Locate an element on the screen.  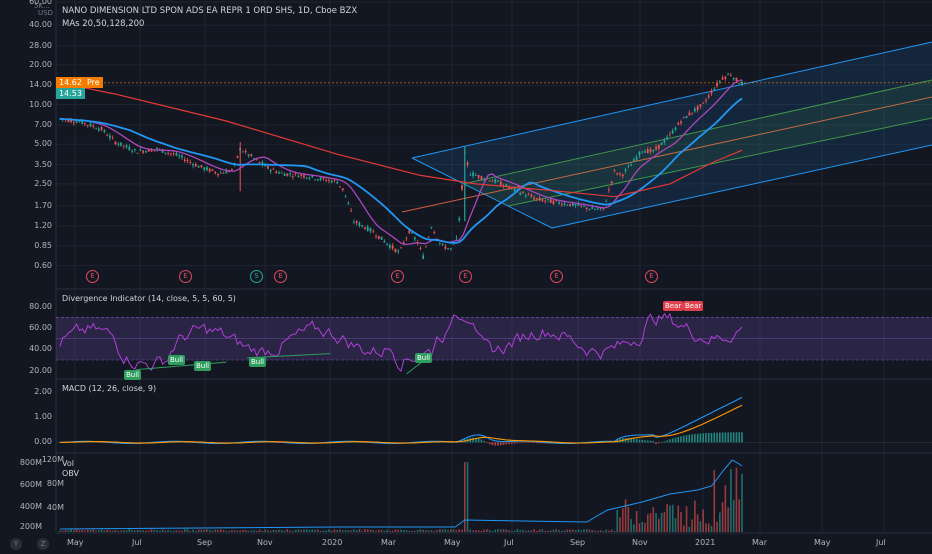
log-scale-icon: Y is located at coordinates (16, 544).